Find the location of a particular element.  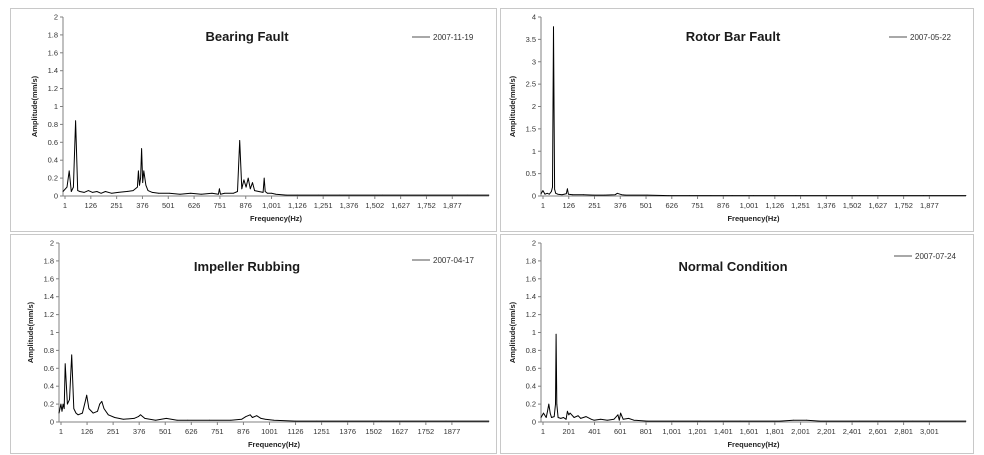

x-tick-label: 626 is located at coordinates (672, 205).